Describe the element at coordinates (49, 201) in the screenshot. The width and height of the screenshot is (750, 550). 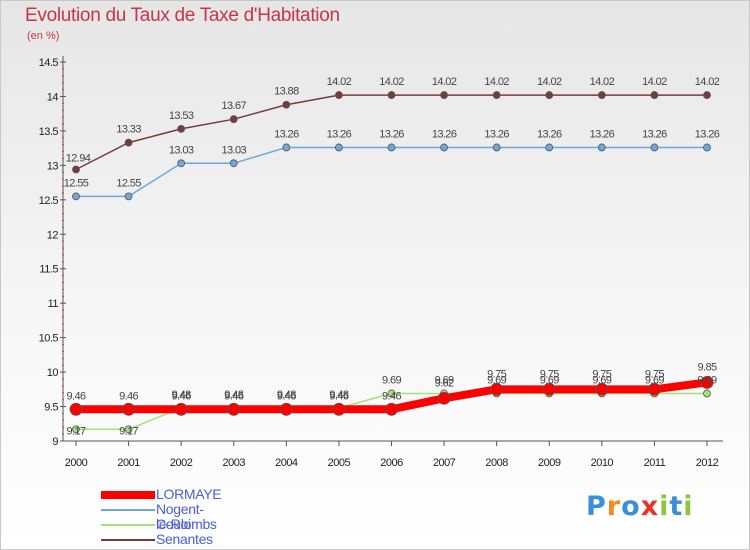
I see `y-tick-label: 12.5` at that location.